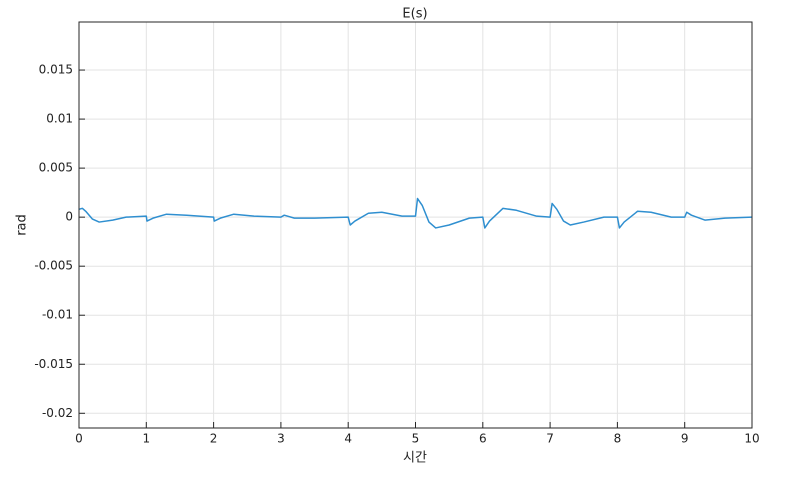 The width and height of the screenshot is (800, 477). Describe the element at coordinates (79, 439) in the screenshot. I see `x-tick-label: 0` at that location.